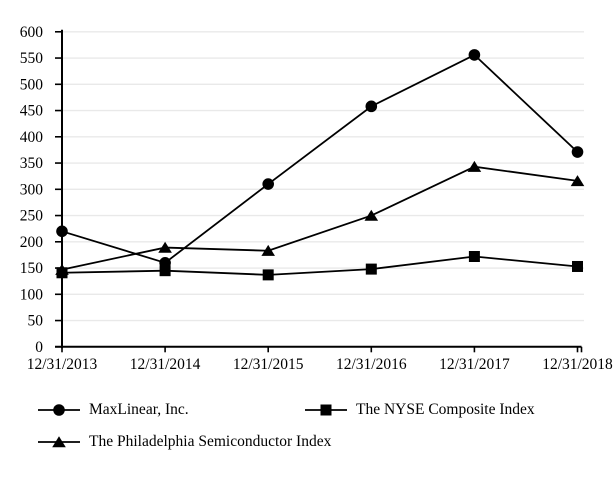 The width and height of the screenshot is (613, 480). What do you see at coordinates (445, 409) in the screenshot?
I see `legend-label-nyse: The NYSE Composite Index` at bounding box center [445, 409].